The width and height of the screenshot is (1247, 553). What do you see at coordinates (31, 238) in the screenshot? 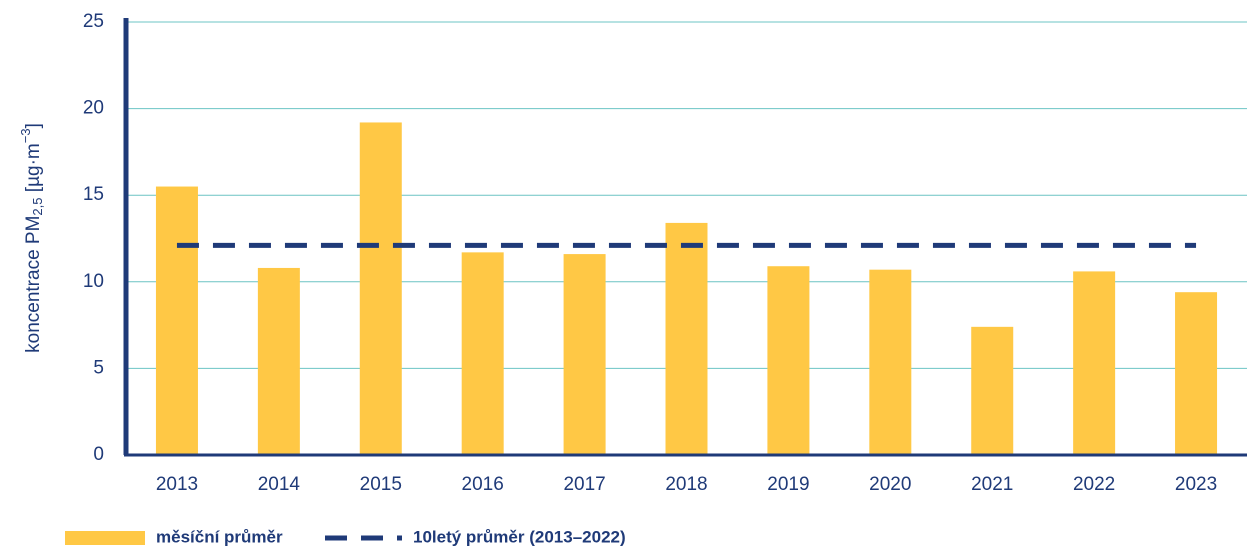
I see `y-axis-label: koncentrace PM2,5 [µg·m−3]` at bounding box center [31, 238].